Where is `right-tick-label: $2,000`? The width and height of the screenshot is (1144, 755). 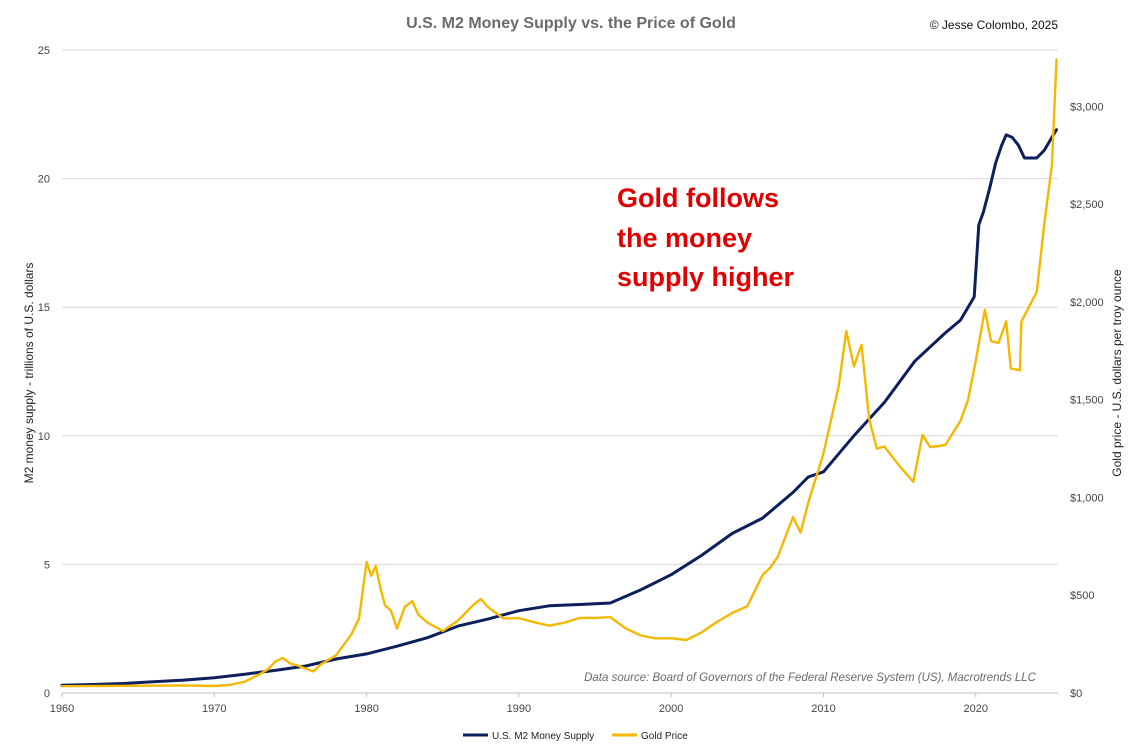
right-tick-label: $2,000 is located at coordinates (1087, 303).